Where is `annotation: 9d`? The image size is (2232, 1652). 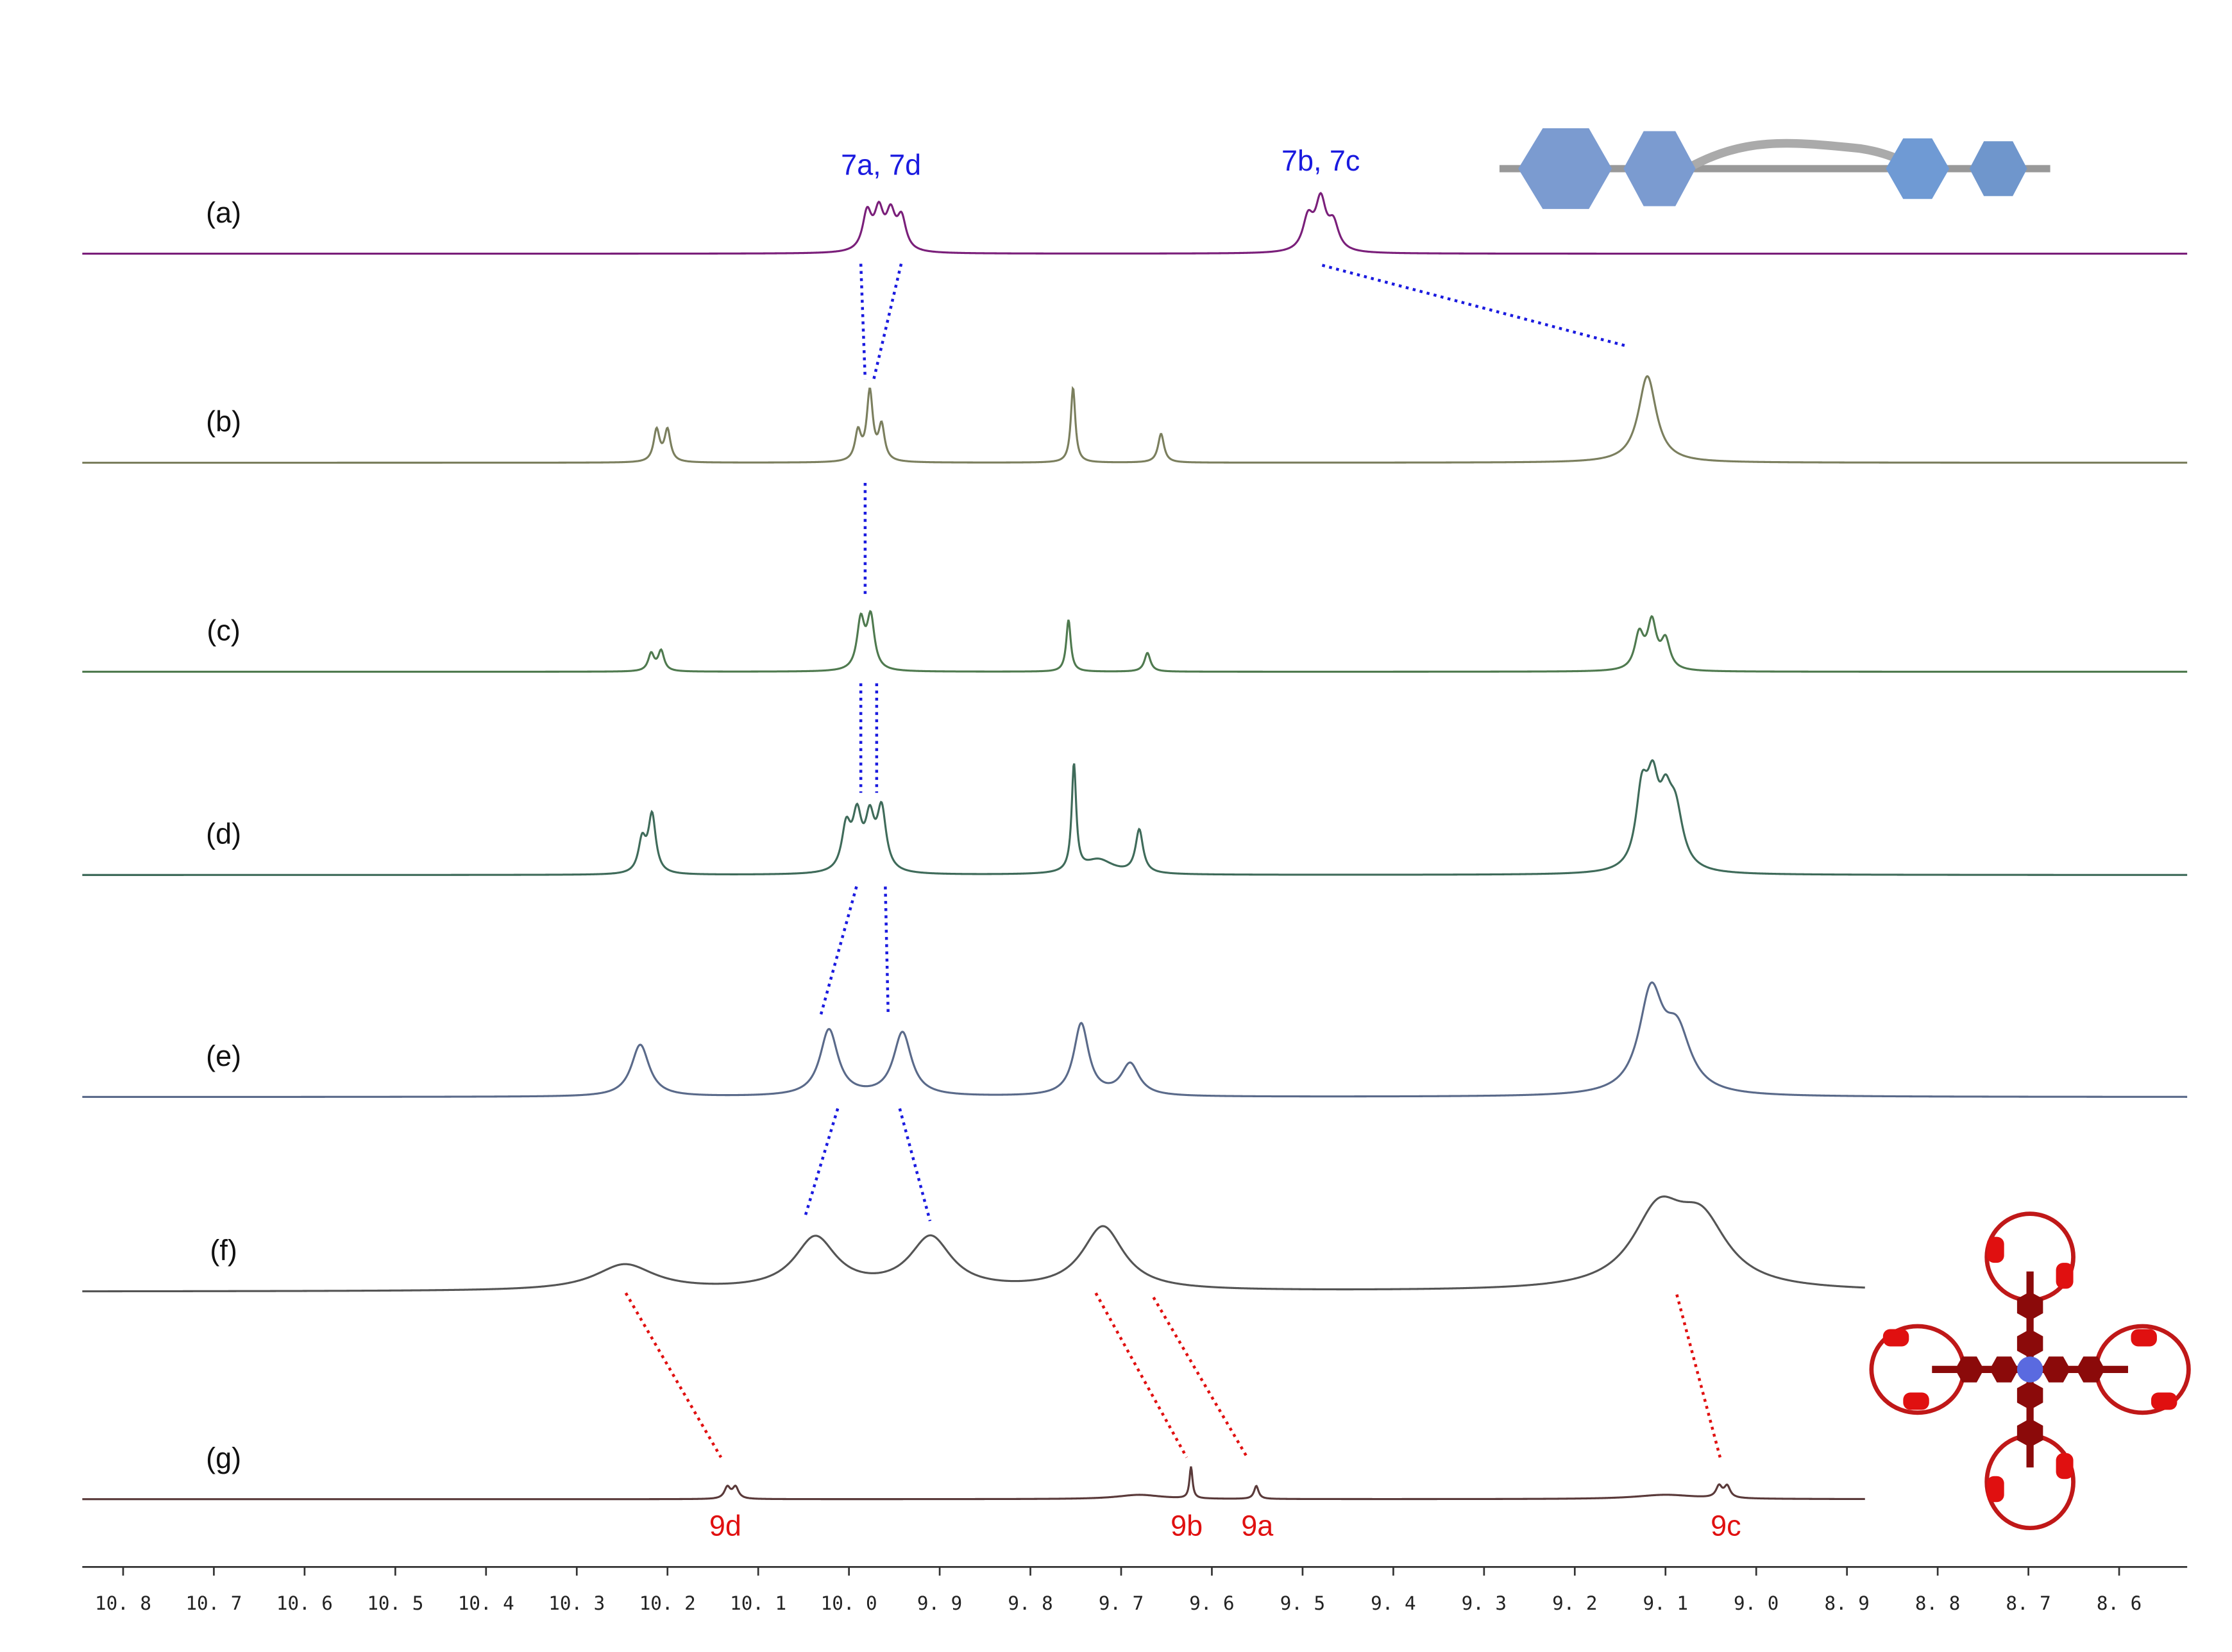
annotation: 9d is located at coordinates (725, 1526).